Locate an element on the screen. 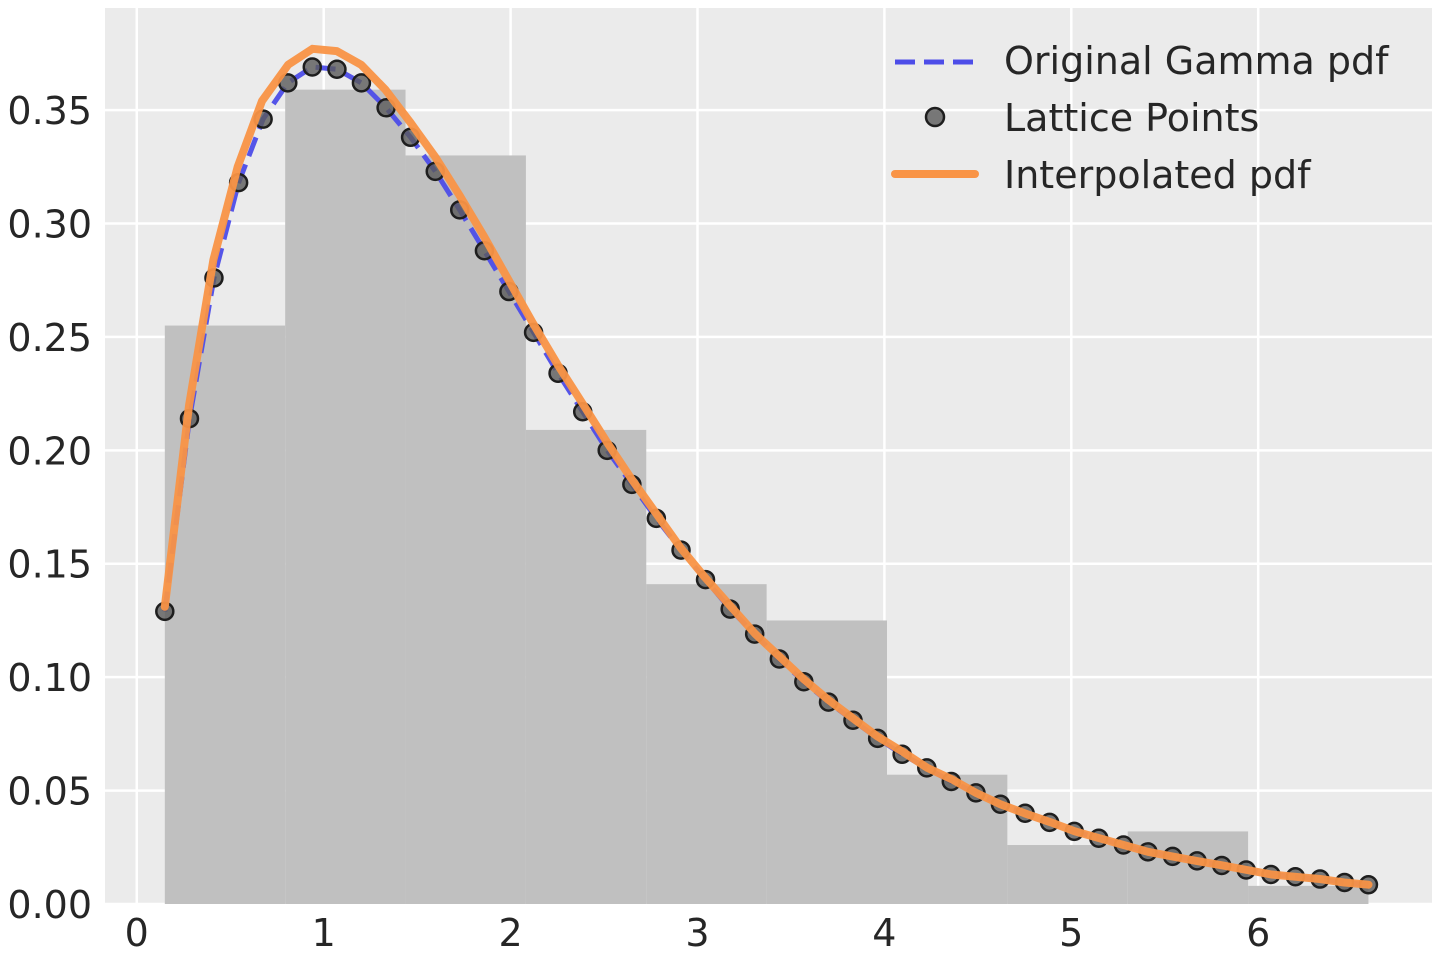 The width and height of the screenshot is (1440, 960). legend-interpolated-label: Interpolated pdf is located at coordinates (1158, 175).